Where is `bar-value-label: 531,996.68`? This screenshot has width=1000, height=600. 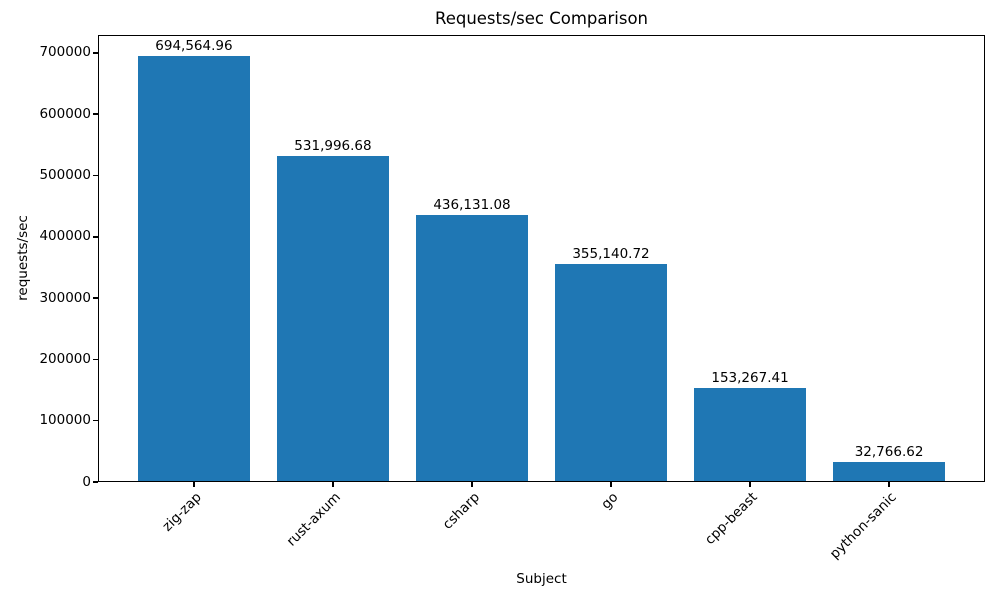
bar-value-label: 531,996.68 is located at coordinates (333, 145).